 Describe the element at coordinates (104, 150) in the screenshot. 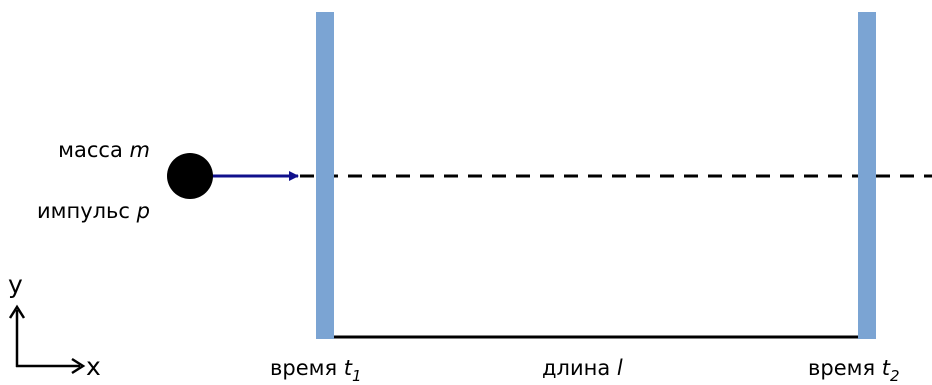

I see `mass-label: масса m` at that location.